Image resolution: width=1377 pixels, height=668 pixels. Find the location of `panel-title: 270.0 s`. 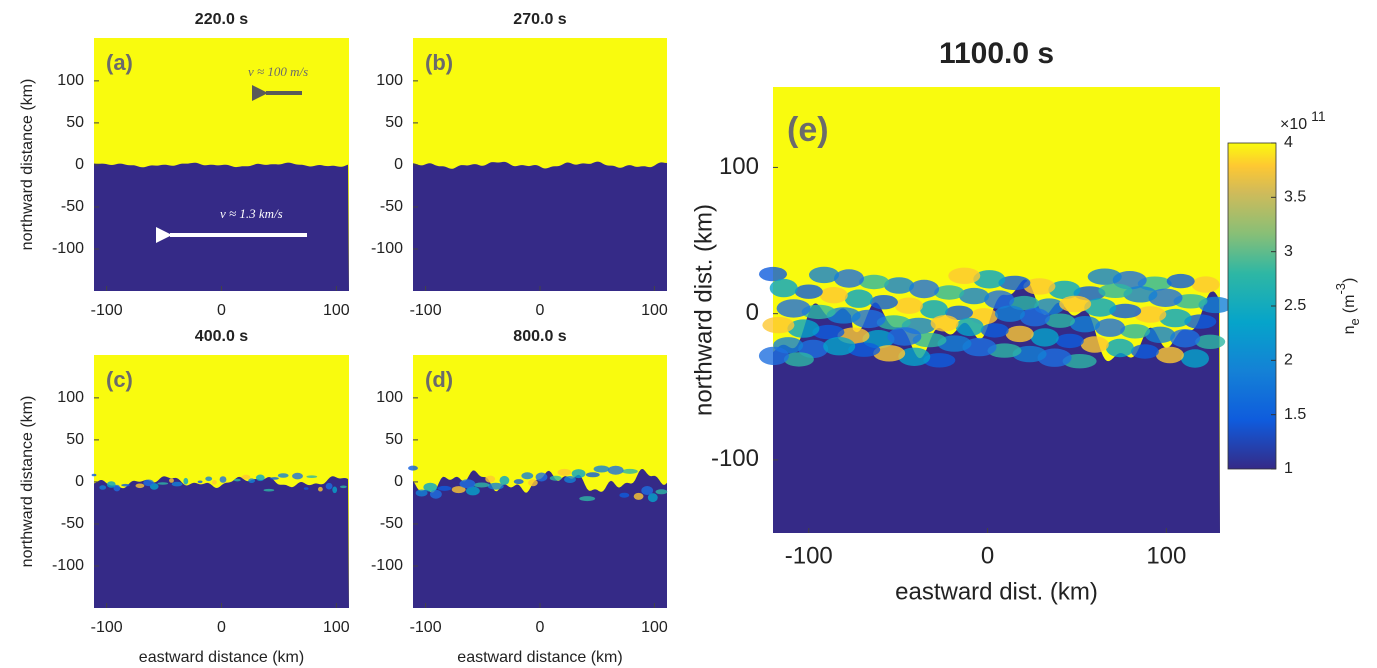

panel-title: 270.0 s is located at coordinates (539, 19).